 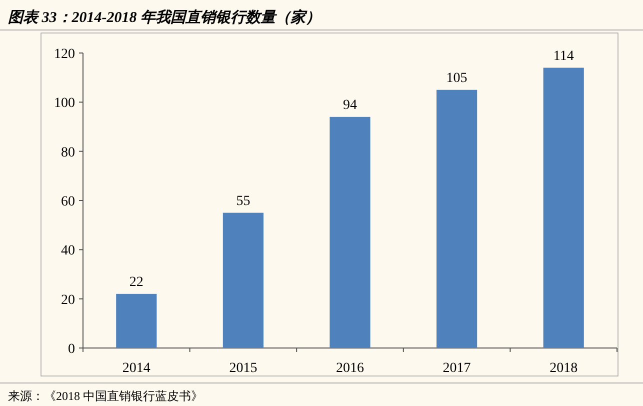 What do you see at coordinates (71, 349) in the screenshot?
I see `y-tick-label: 0` at bounding box center [71, 349].